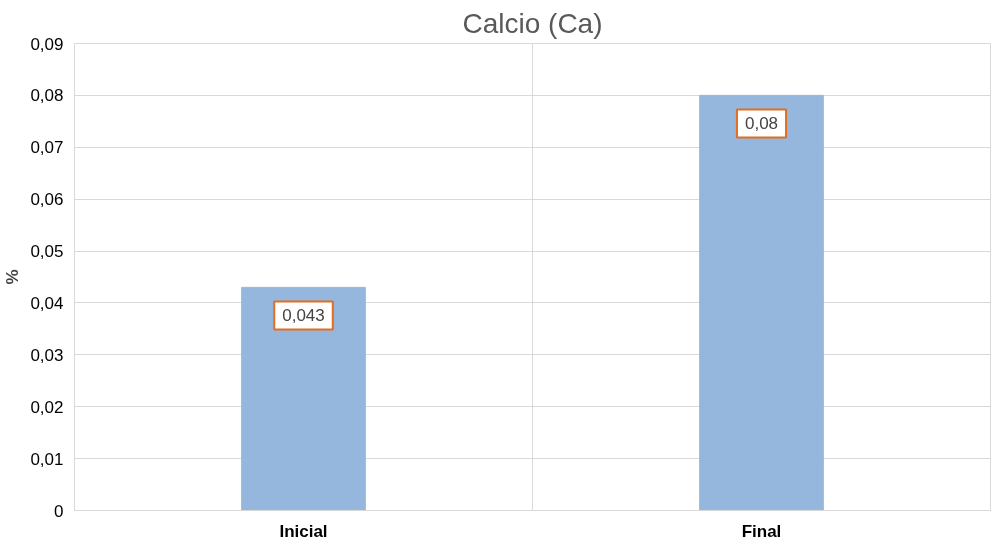  I want to click on y-tick-label: 0, so click(59, 511).